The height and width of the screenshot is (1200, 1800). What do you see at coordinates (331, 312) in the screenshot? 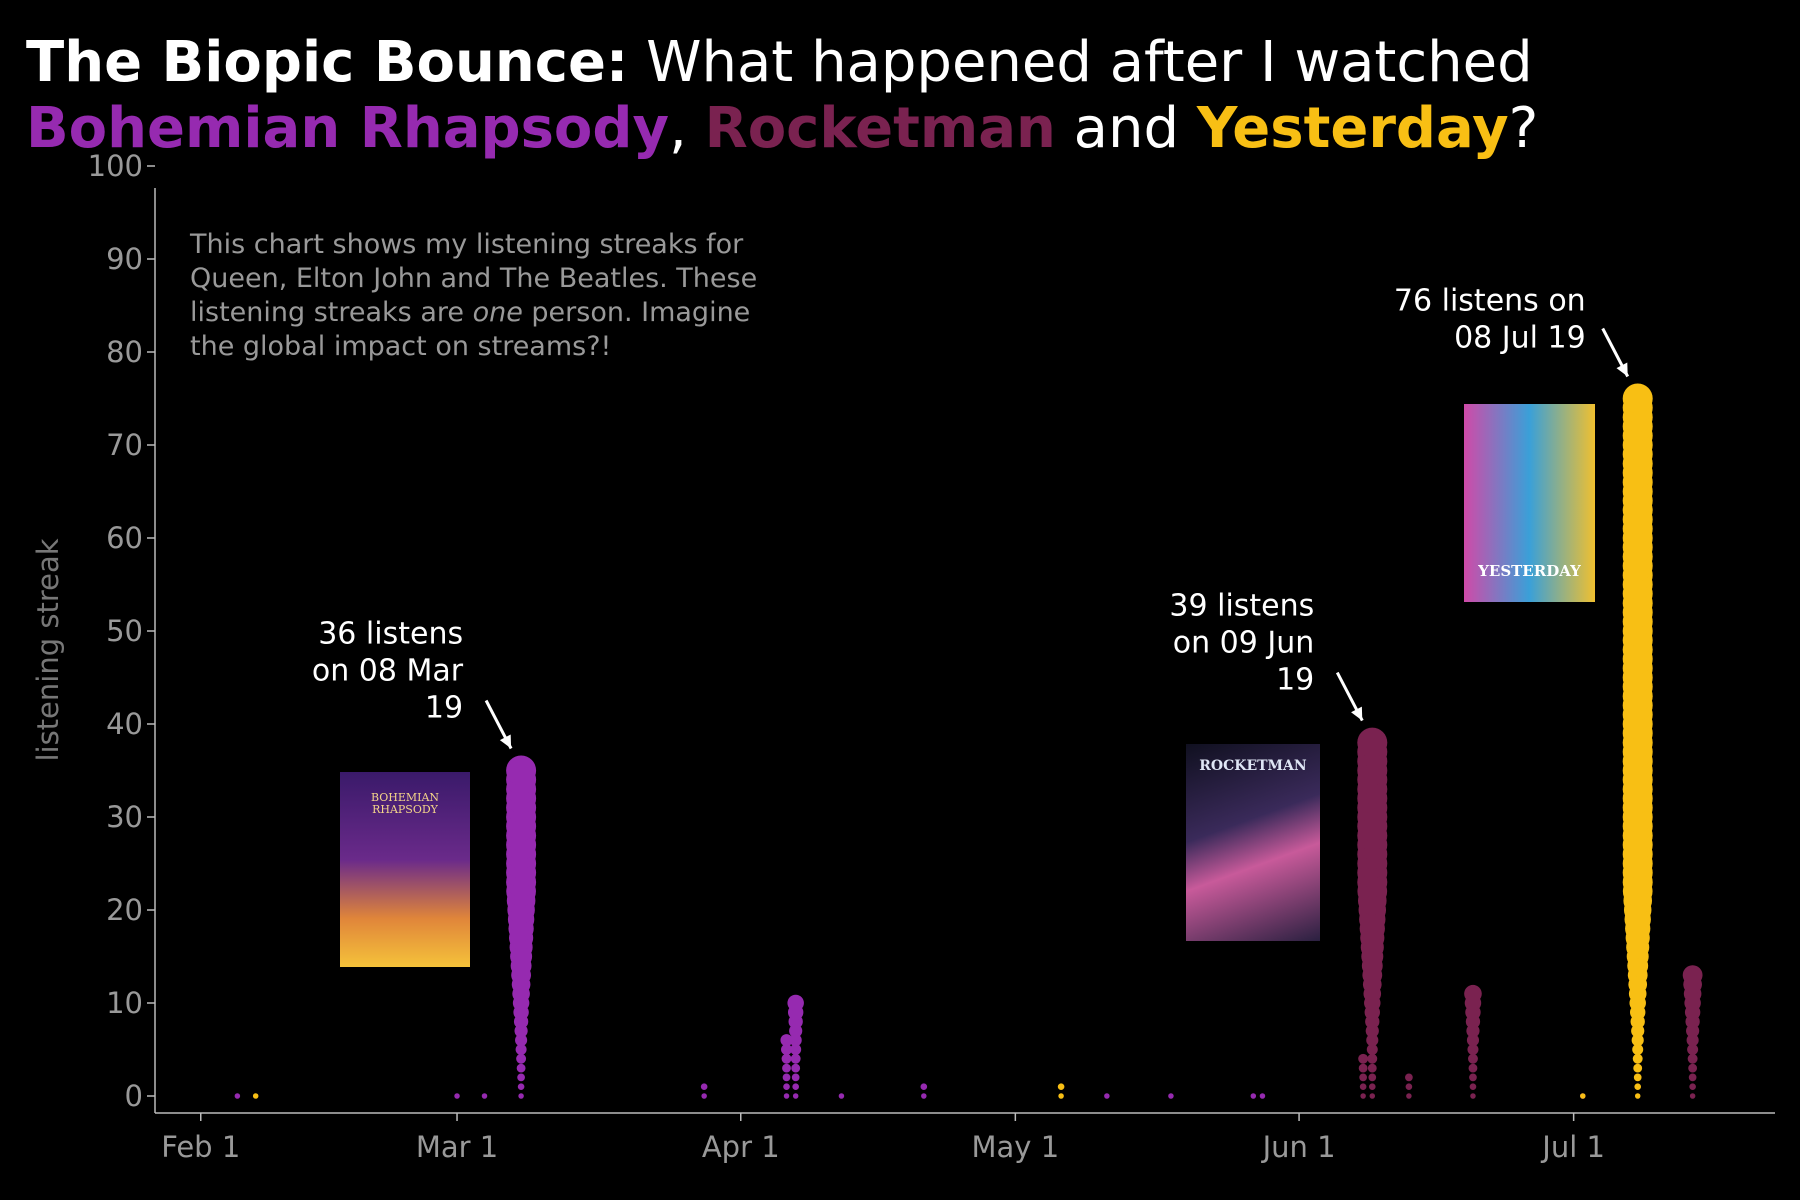
I see `note-text: listening streaks are` at bounding box center [331, 312].